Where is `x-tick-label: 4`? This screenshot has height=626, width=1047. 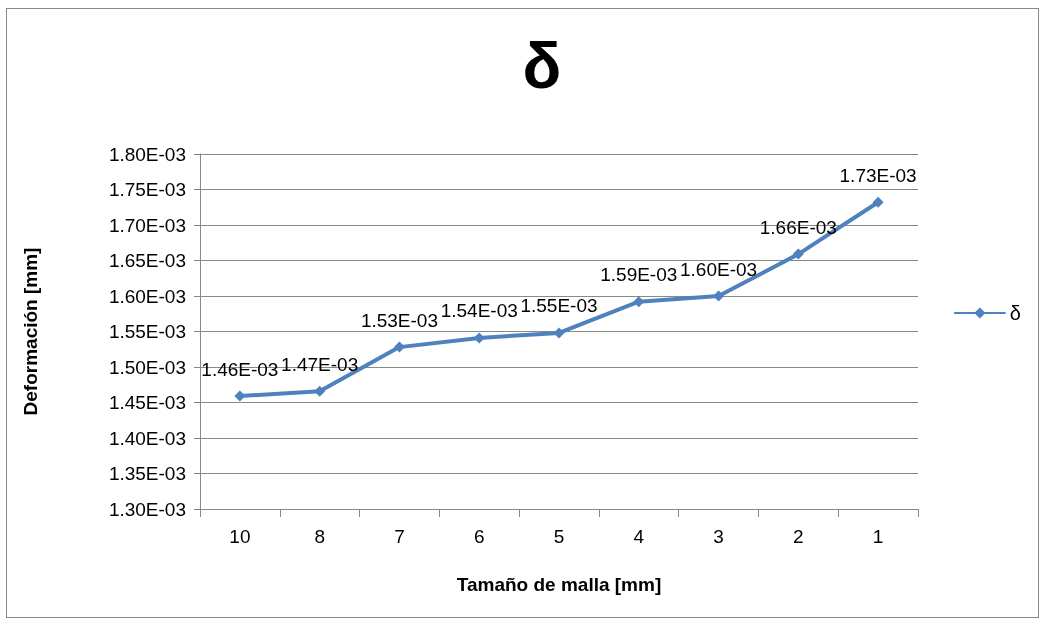 x-tick-label: 4 is located at coordinates (639, 536).